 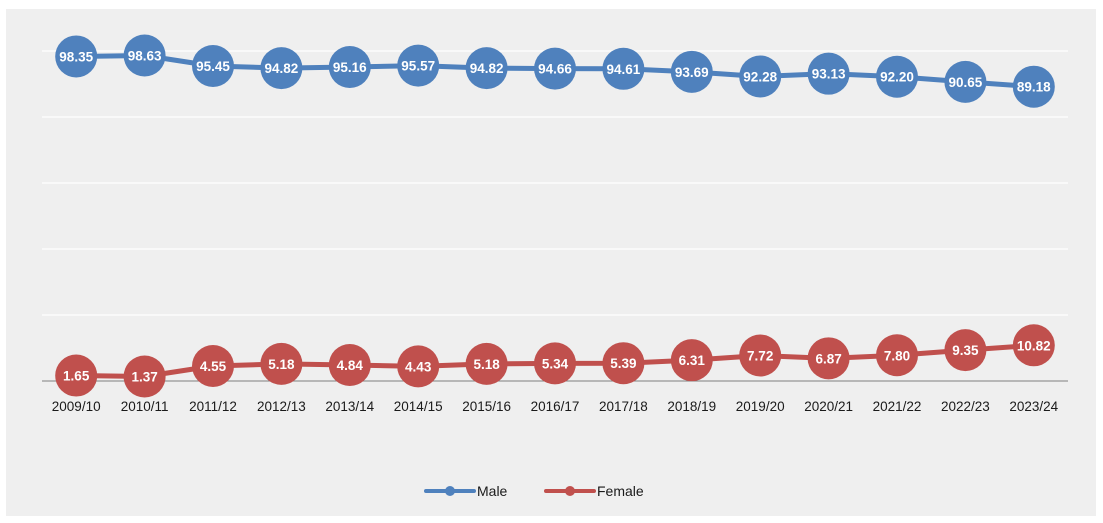 I want to click on data-label: 90.65, so click(x=966, y=82).